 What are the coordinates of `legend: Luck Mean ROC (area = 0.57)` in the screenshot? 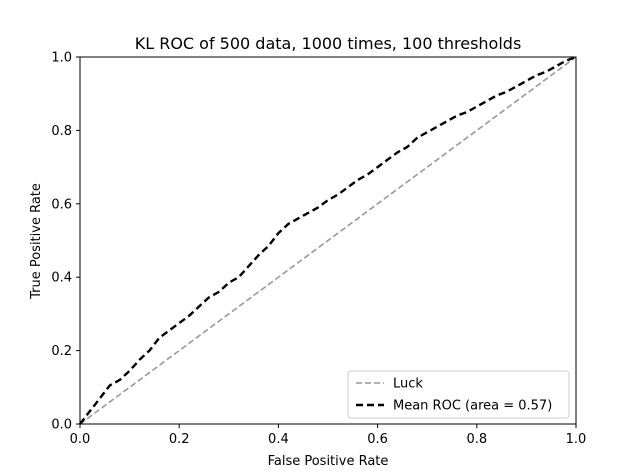 It's located at (458, 394).